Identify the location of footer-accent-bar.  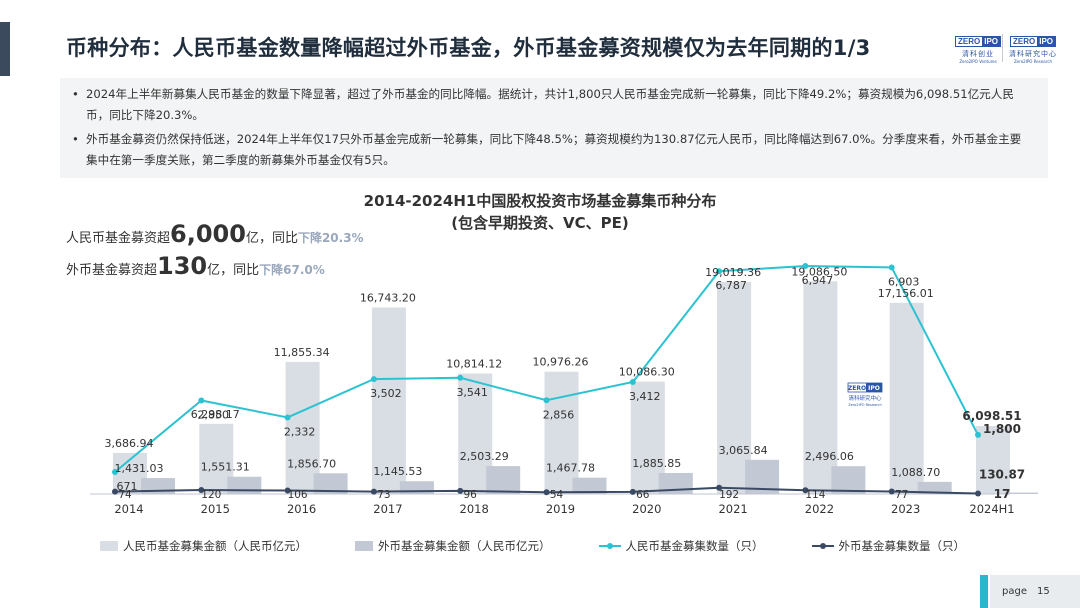
(984, 591).